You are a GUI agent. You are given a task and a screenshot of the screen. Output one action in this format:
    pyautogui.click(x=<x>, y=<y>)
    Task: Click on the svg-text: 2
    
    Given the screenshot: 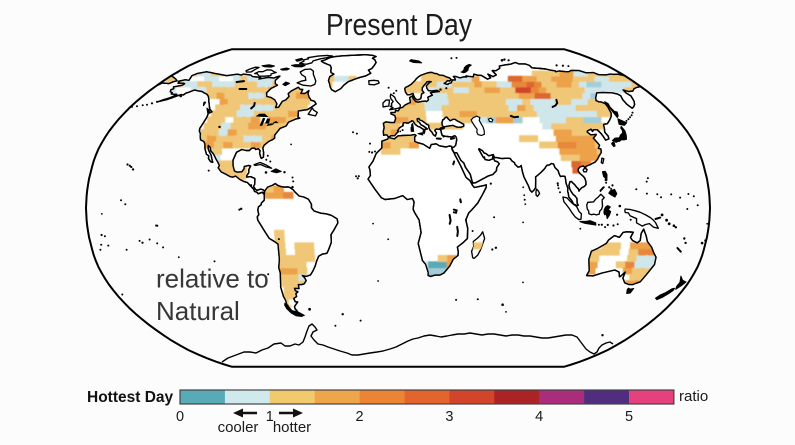 What is the action you would take?
    pyautogui.click(x=360, y=417)
    